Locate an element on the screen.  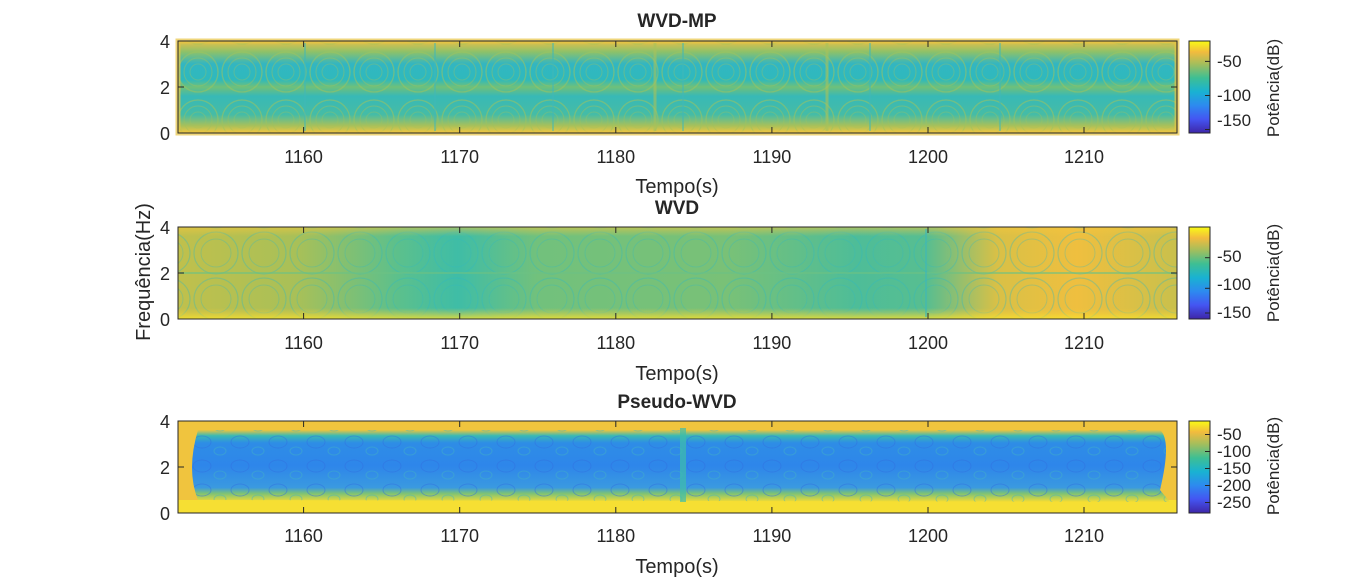
panel-title: Pseudo-WVD is located at coordinates (676, 402).